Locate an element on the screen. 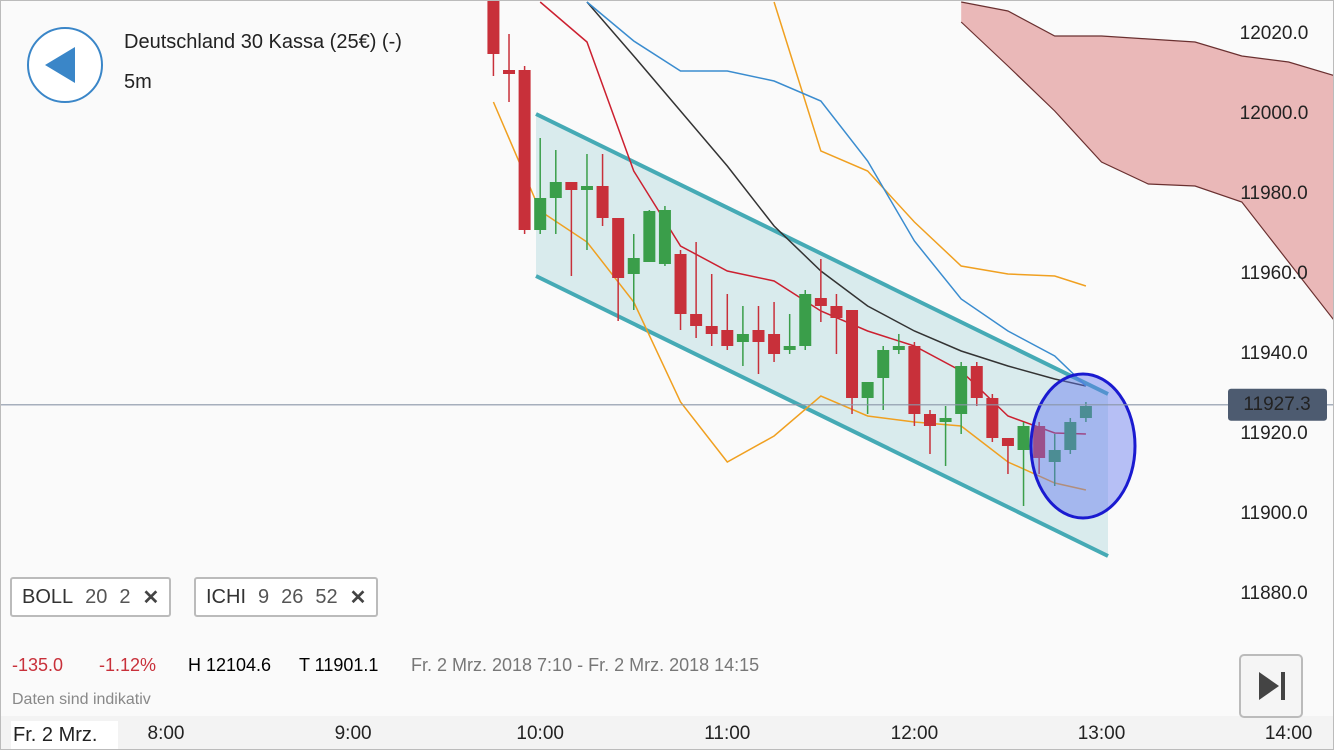 The image size is (1334, 750). indicator-param: 2 is located at coordinates (125, 596).